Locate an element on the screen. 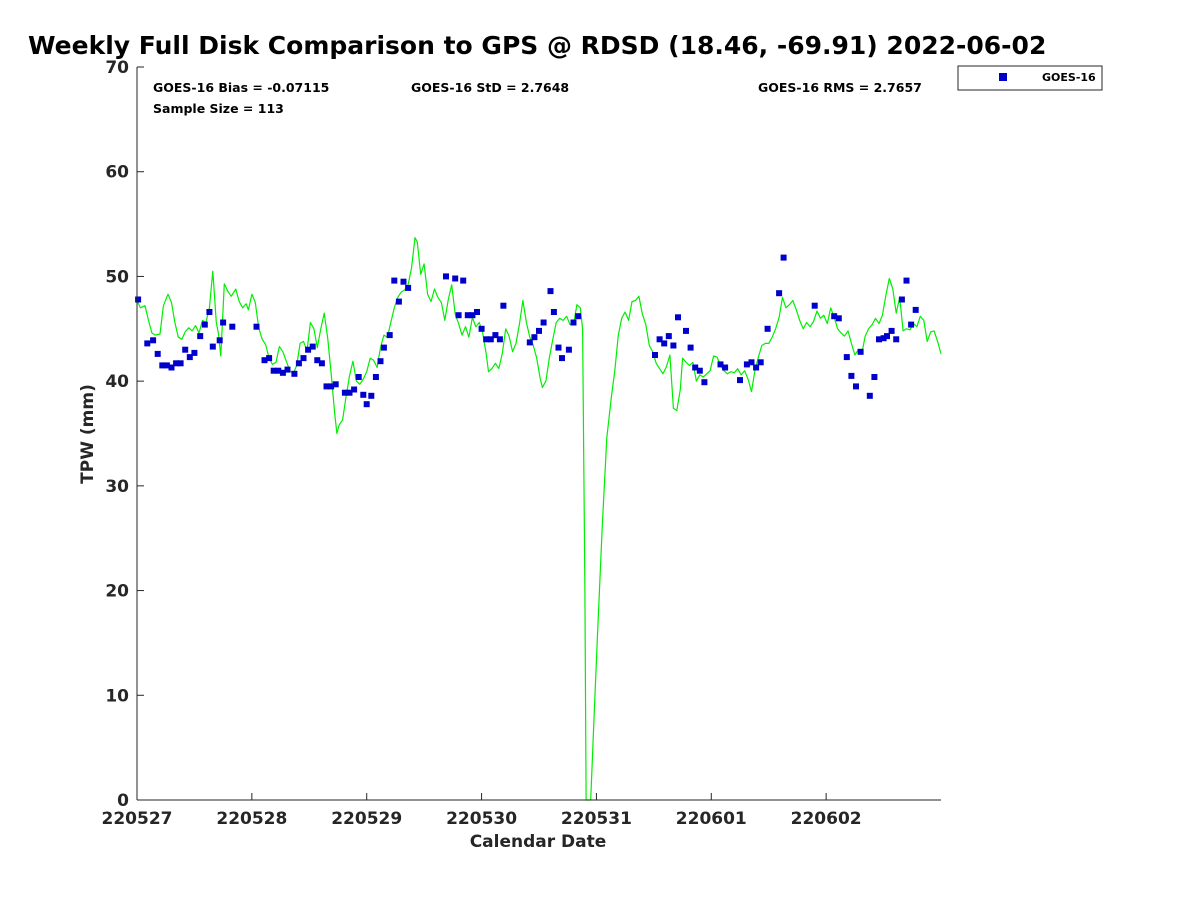 This screenshot has width=1200, height=900. y-tick-label: 50 is located at coordinates (117, 277).